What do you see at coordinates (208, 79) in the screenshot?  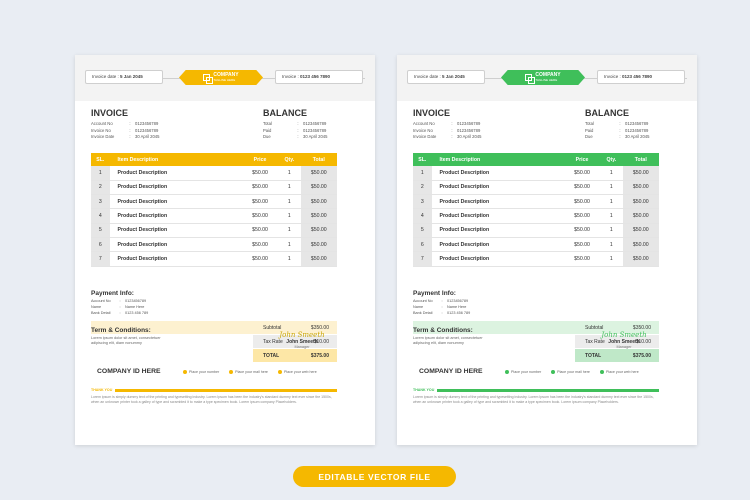 I see `logo-icon` at bounding box center [208, 79].